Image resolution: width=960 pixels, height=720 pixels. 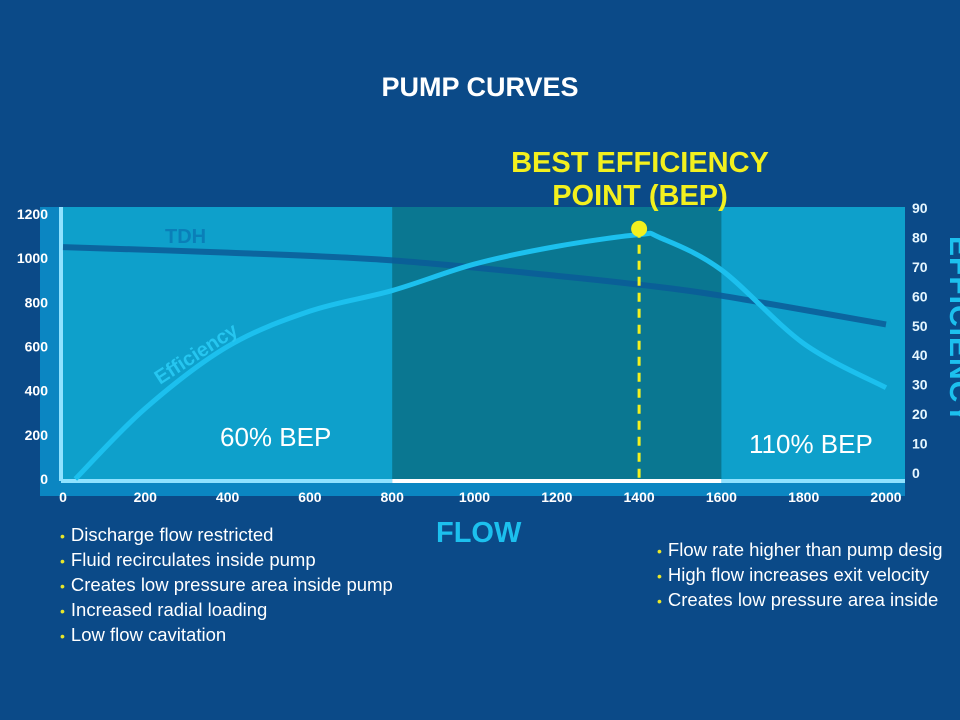 I want to click on x-tick-label: 1800, so click(x=803, y=497).